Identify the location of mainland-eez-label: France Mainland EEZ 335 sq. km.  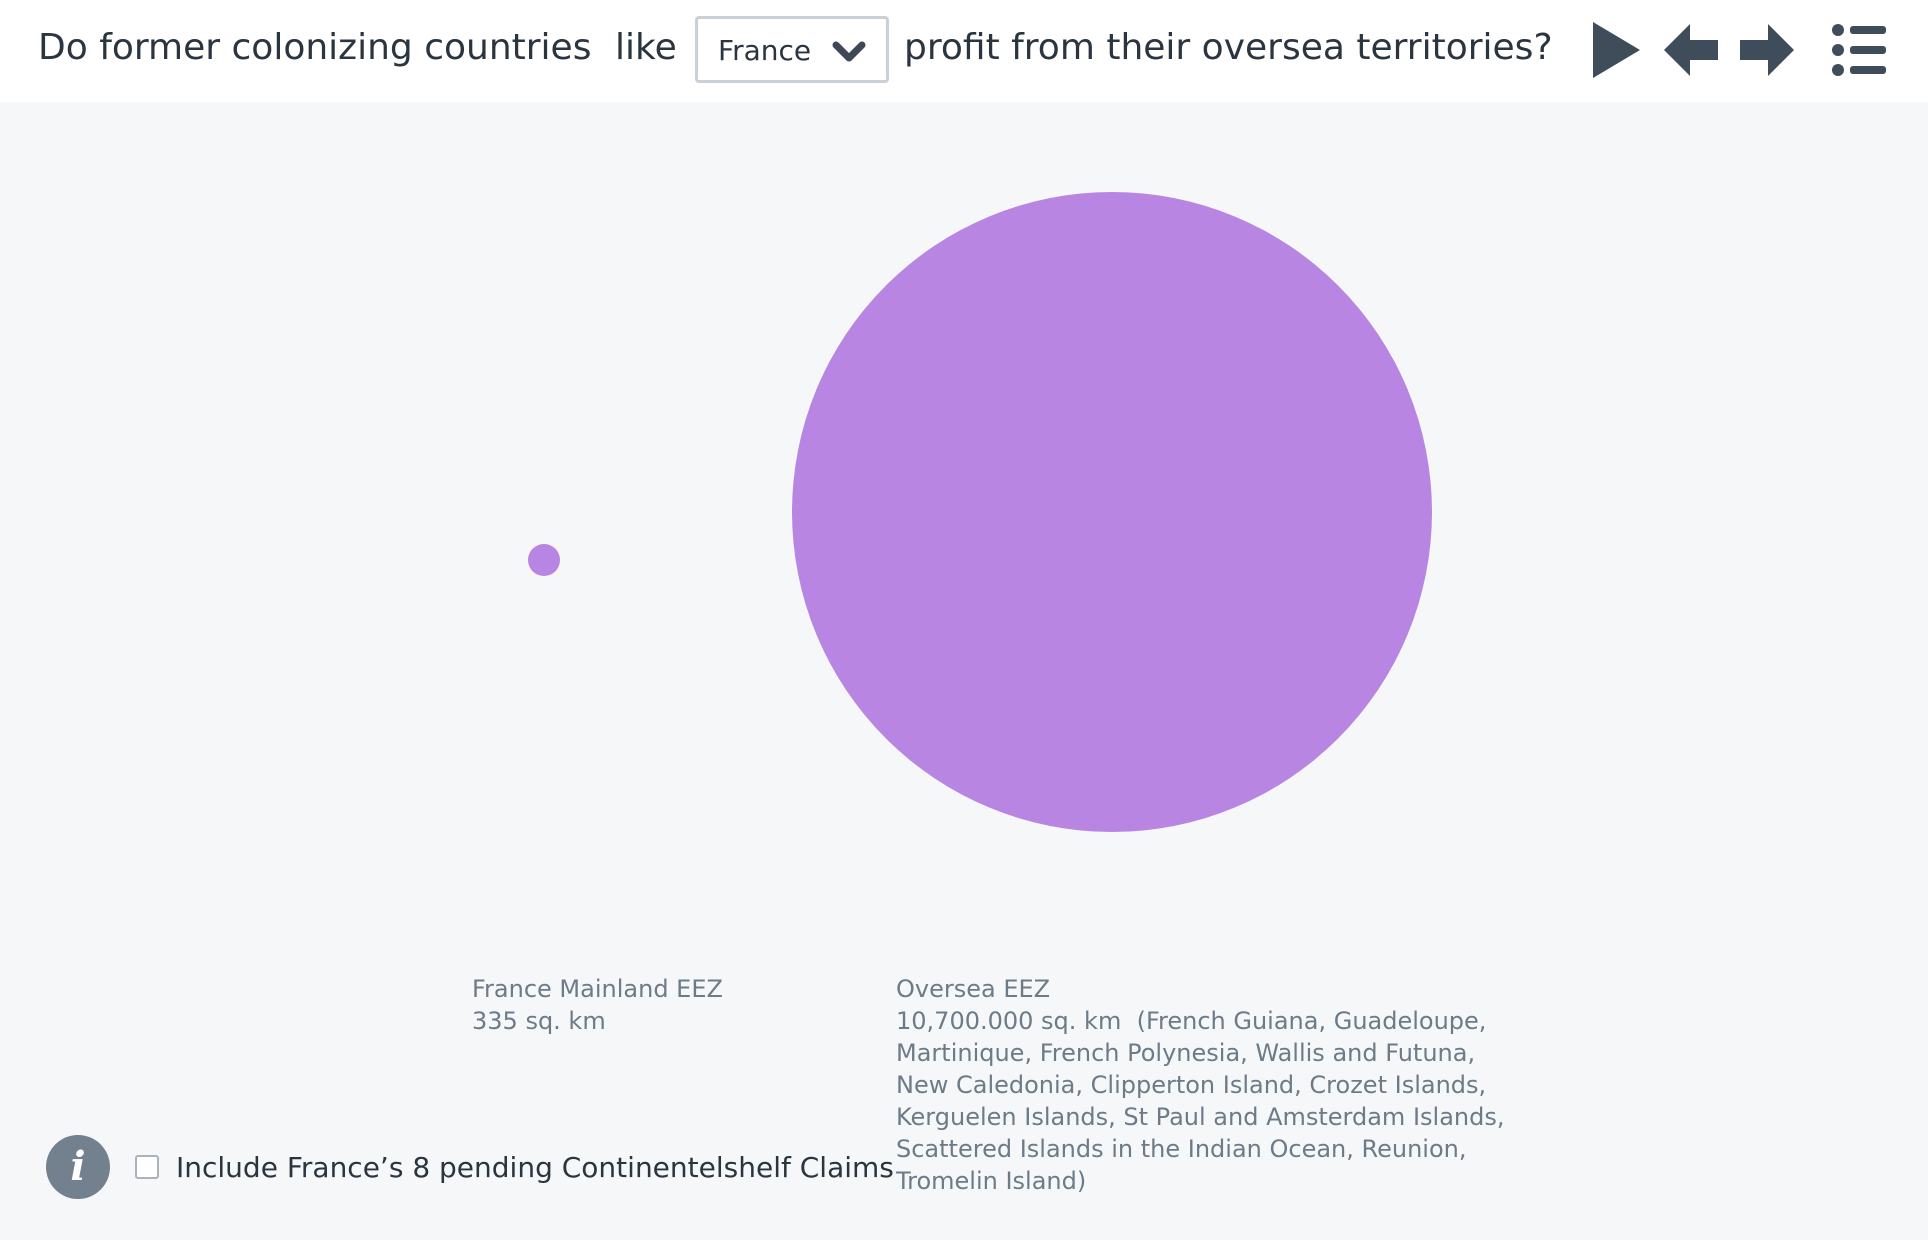
(637, 1005).